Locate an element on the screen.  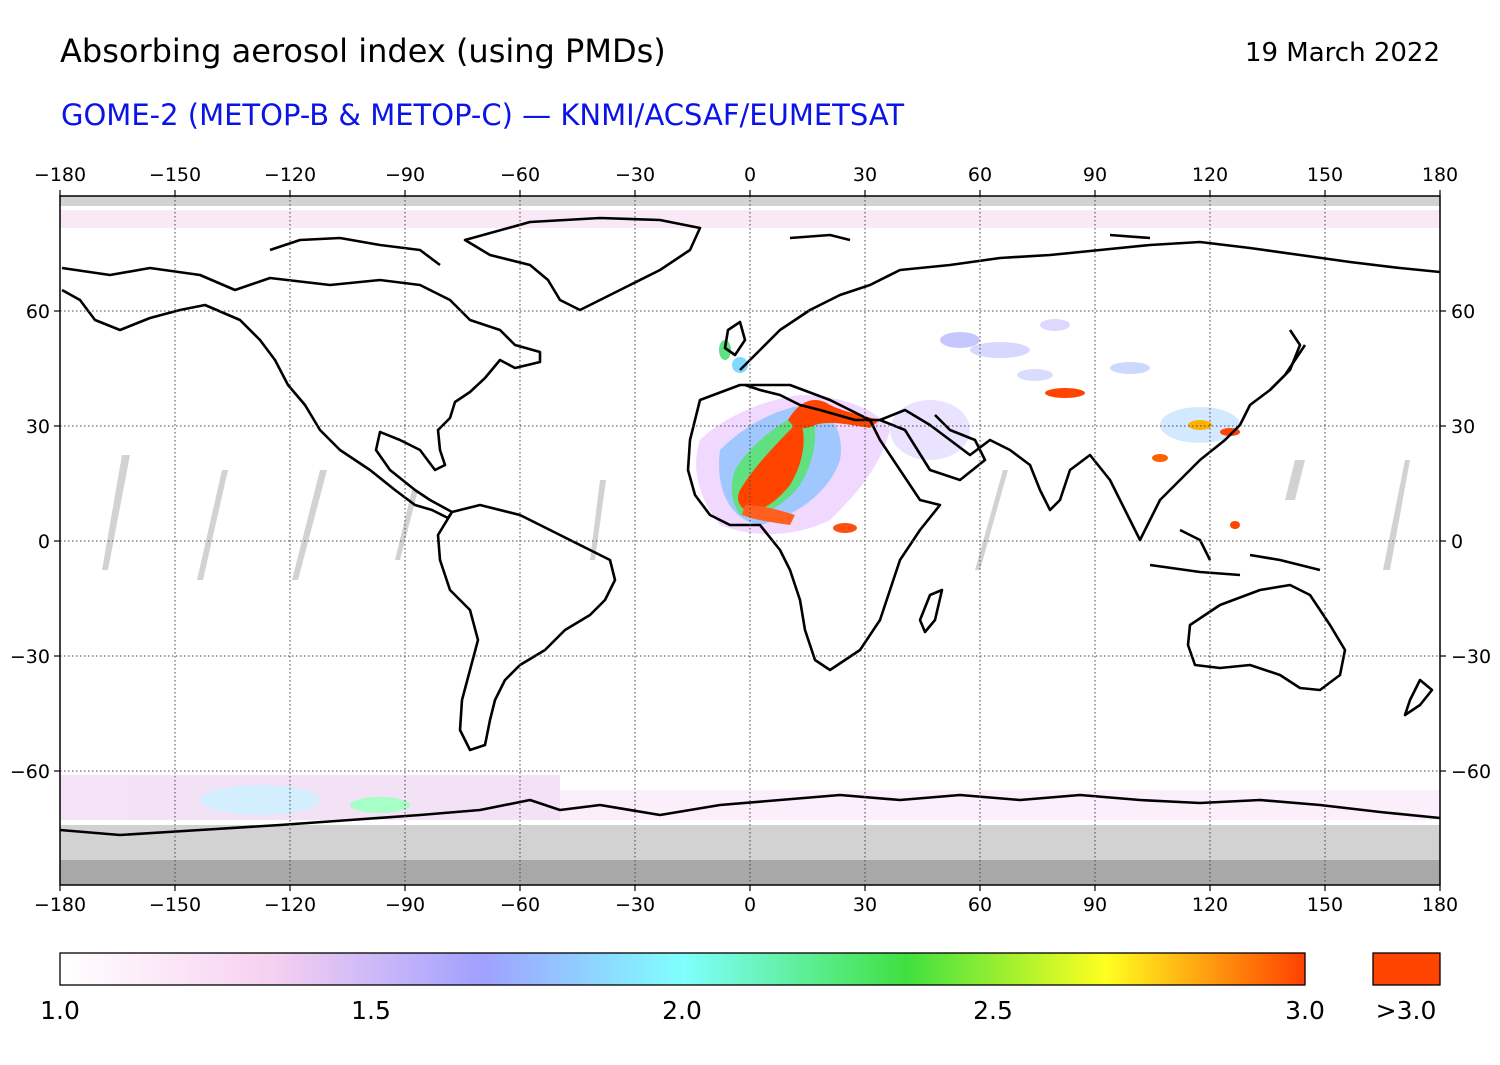
coast-madagascar is located at coordinates (931, 611).